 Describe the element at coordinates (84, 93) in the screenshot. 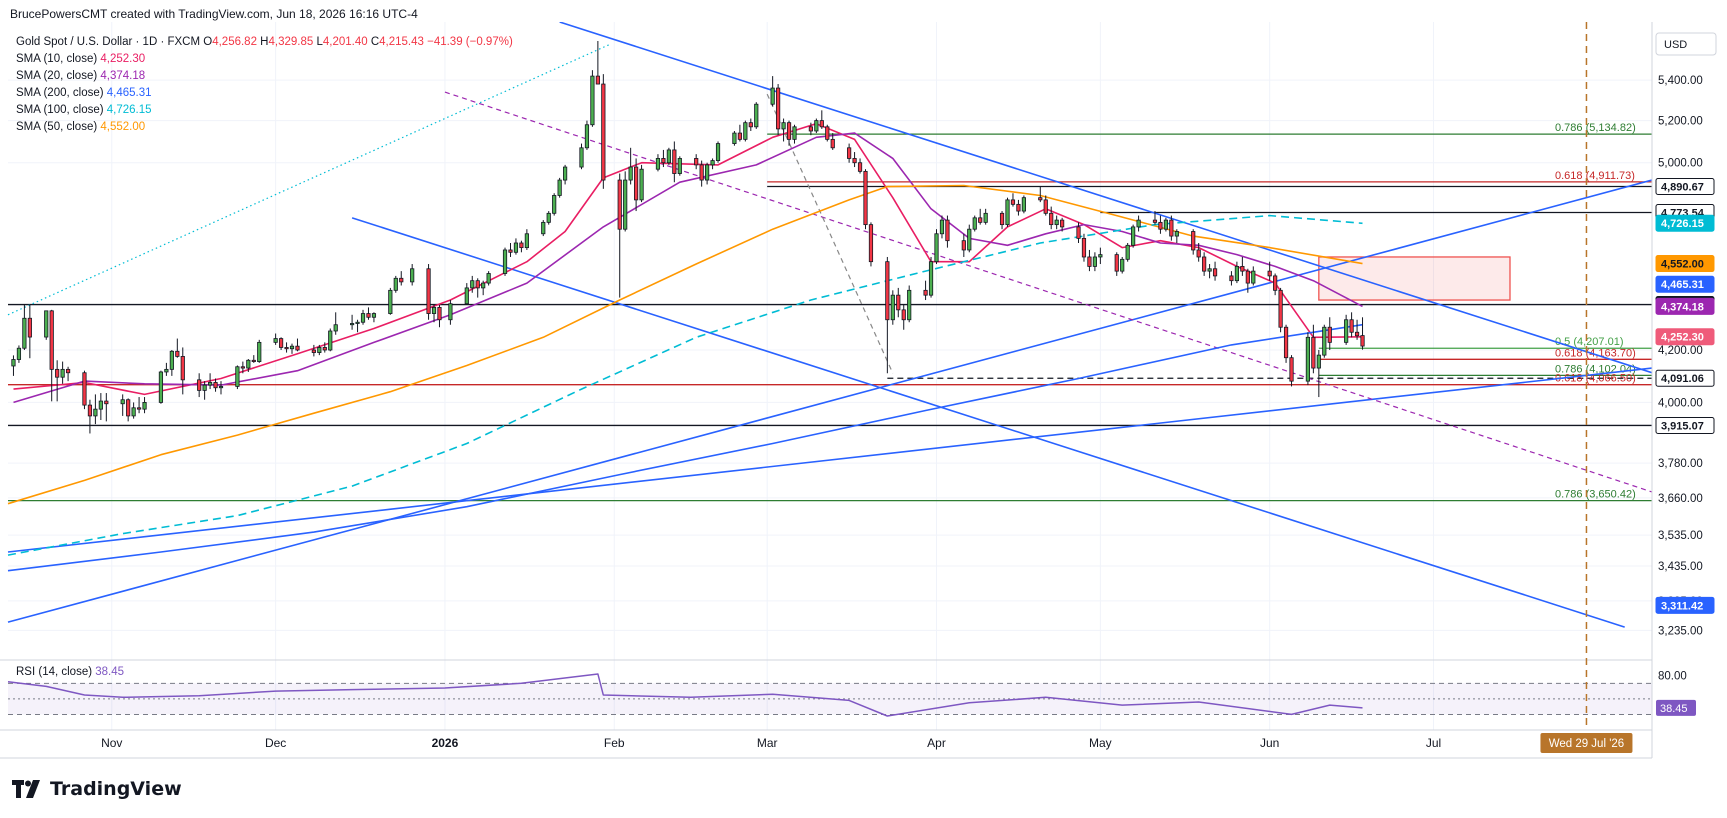

I see `legend-indicator-row: SMA (200, close) 4,465.31` at that location.